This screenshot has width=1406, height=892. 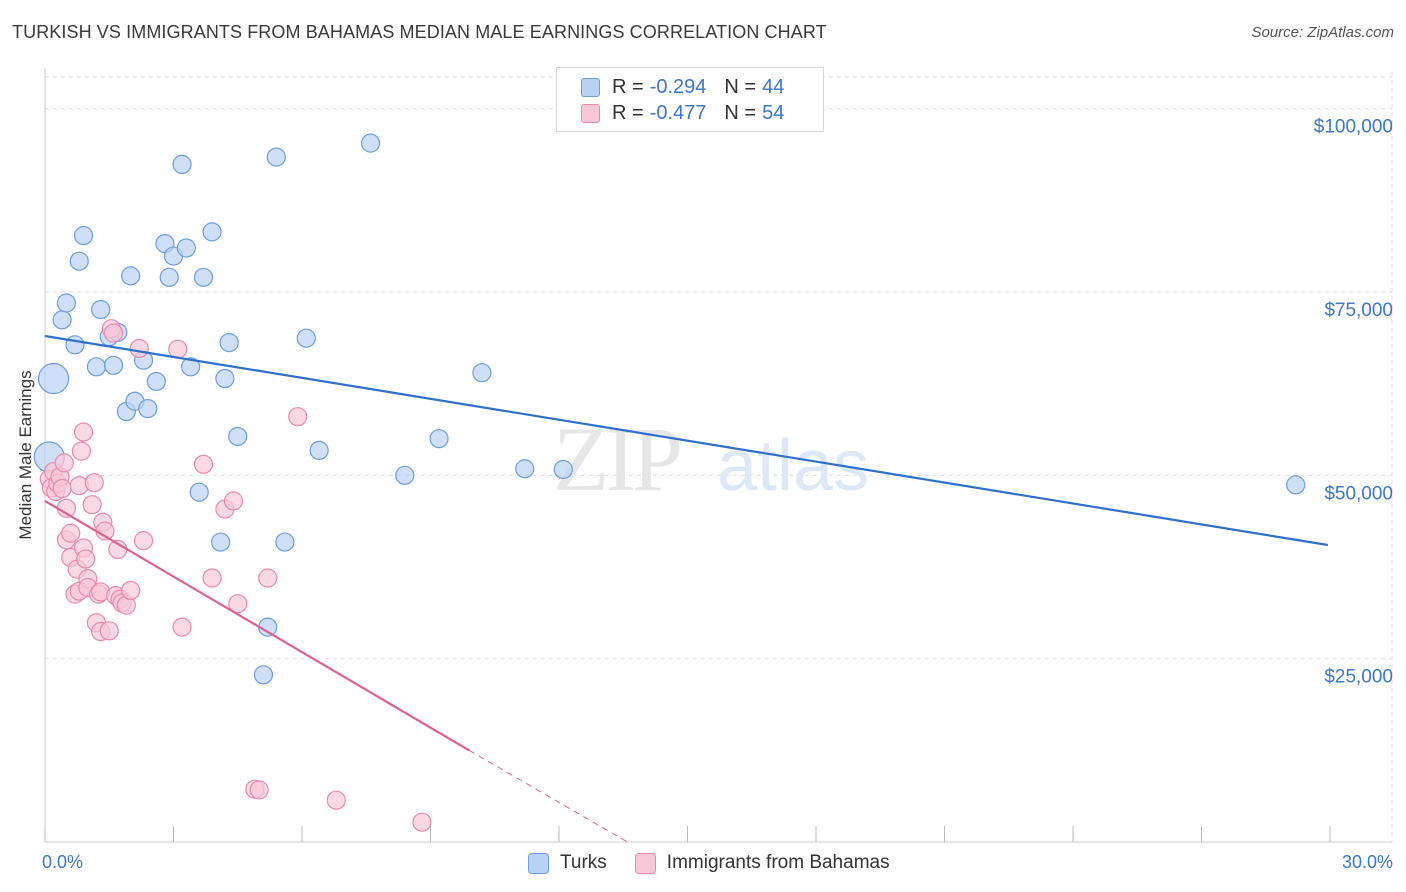 What do you see at coordinates (778, 862) in the screenshot?
I see `bahamas-legend-label: Immigrants from Bahamas` at bounding box center [778, 862].